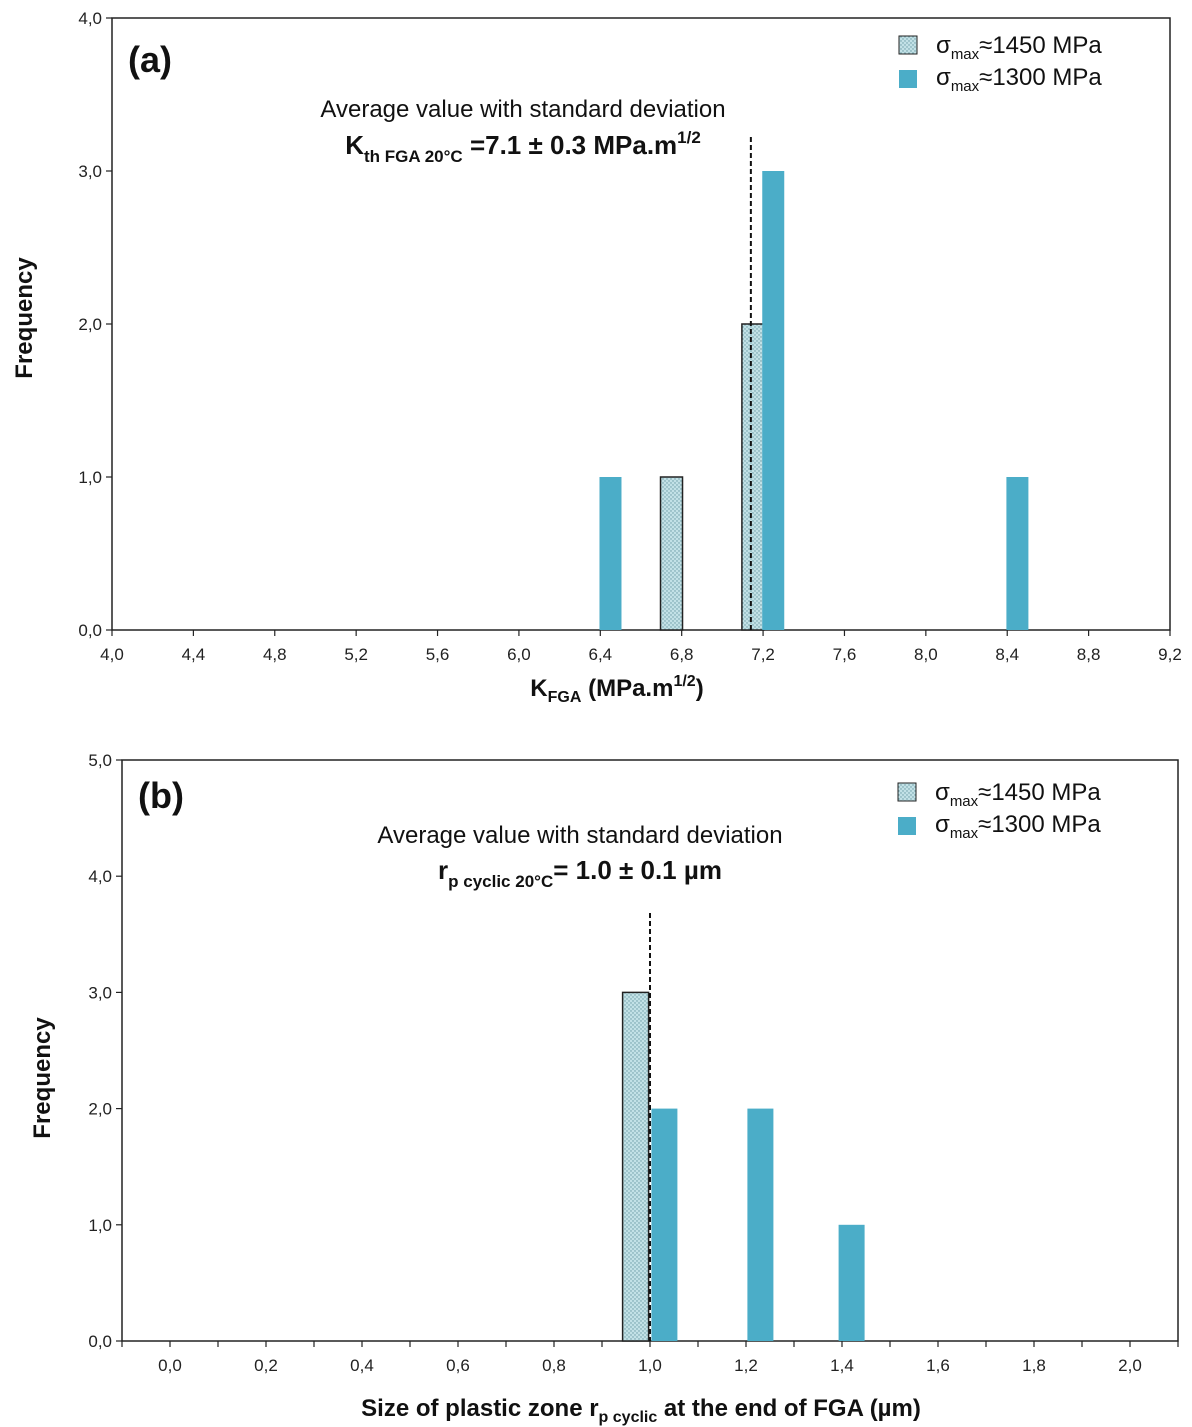  What do you see at coordinates (926, 654) in the screenshot?
I see `x-tick-label: 8,0` at bounding box center [926, 654].